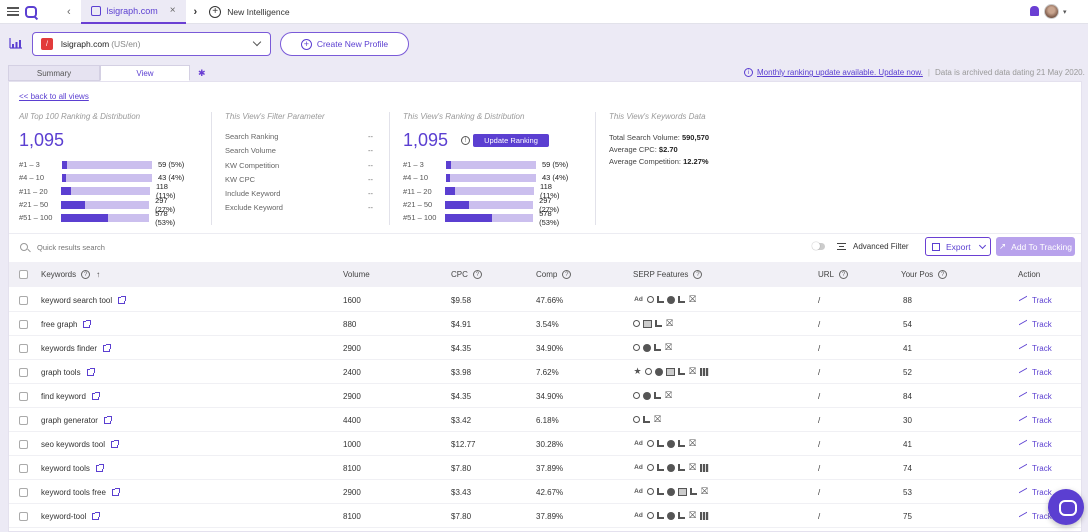  What do you see at coordinates (54, 73) in the screenshot?
I see `tab-summary: Summary` at bounding box center [54, 73].